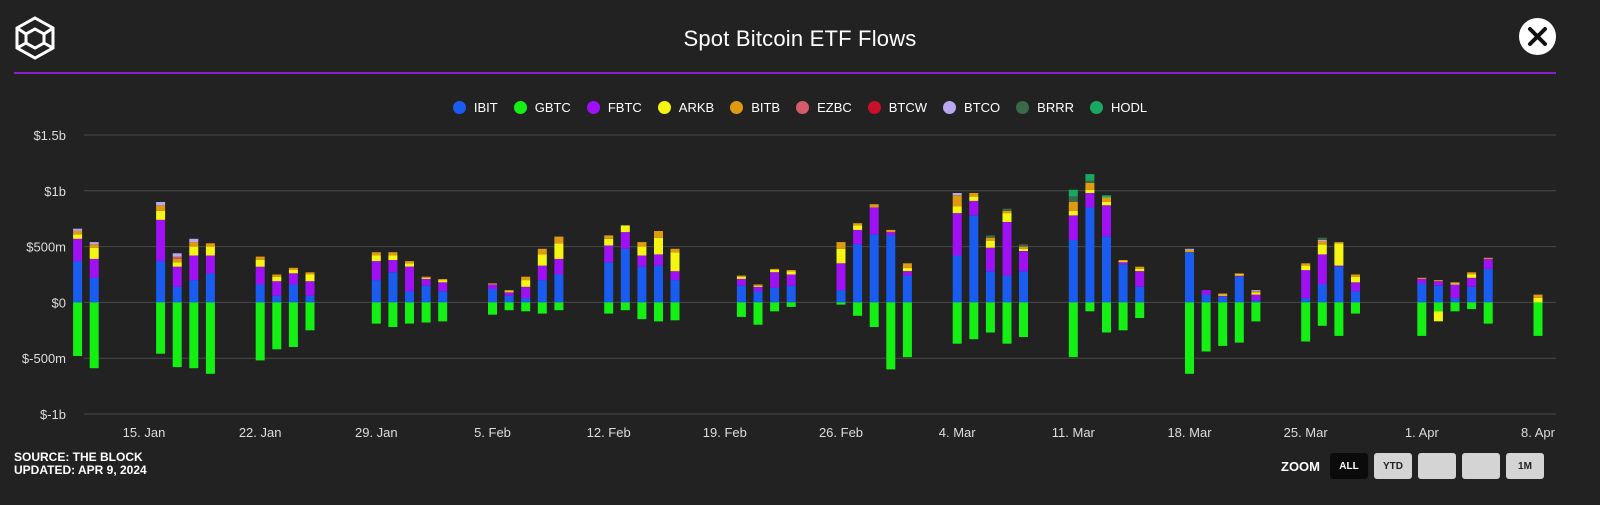 The width and height of the screenshot is (1600, 505). I want to click on updated-text: UPDATED: APR 9, 2024, so click(80, 470).